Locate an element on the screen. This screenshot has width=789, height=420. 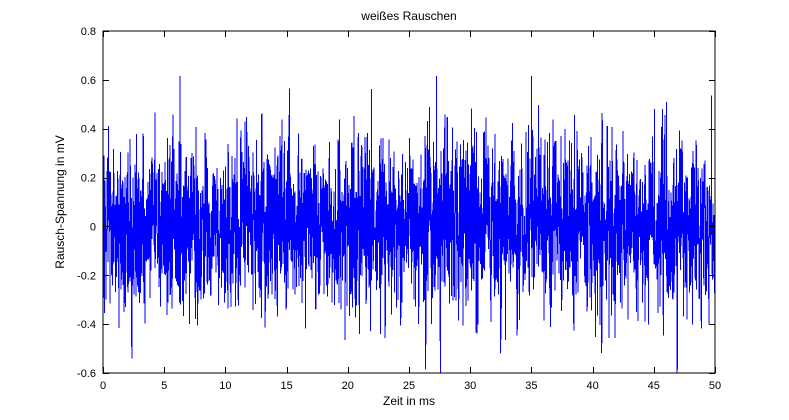
x-tick-label: 20 is located at coordinates (348, 386).